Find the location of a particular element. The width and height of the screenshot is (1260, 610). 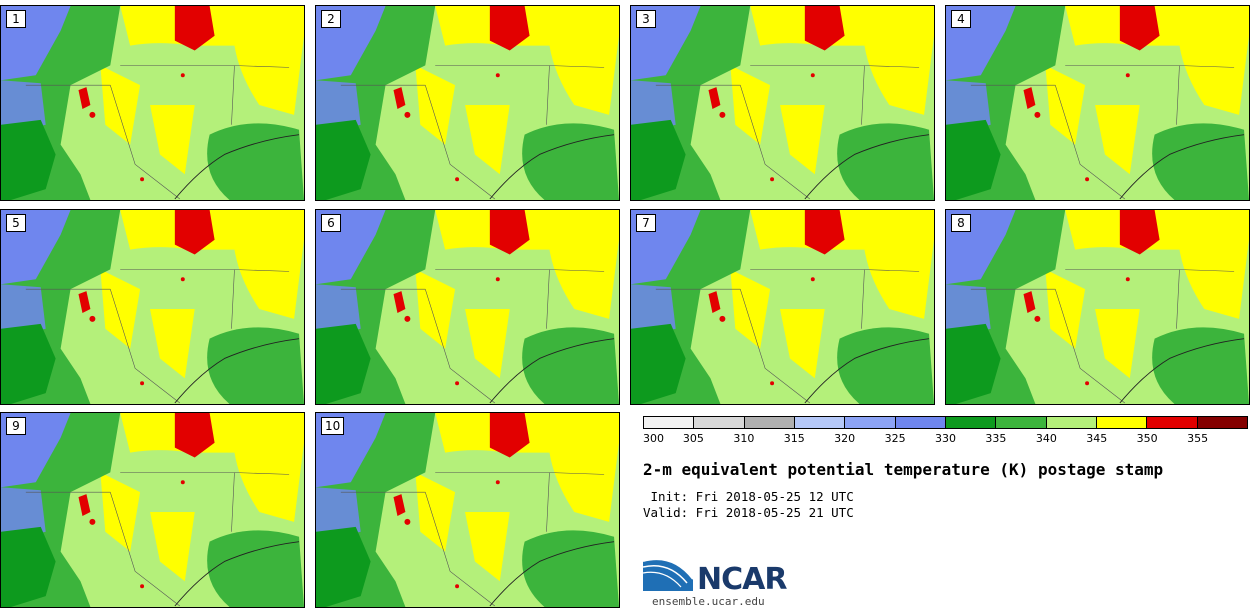

init-time: Init: Fri 2018-05-25 12 UTC is located at coordinates (748, 496).